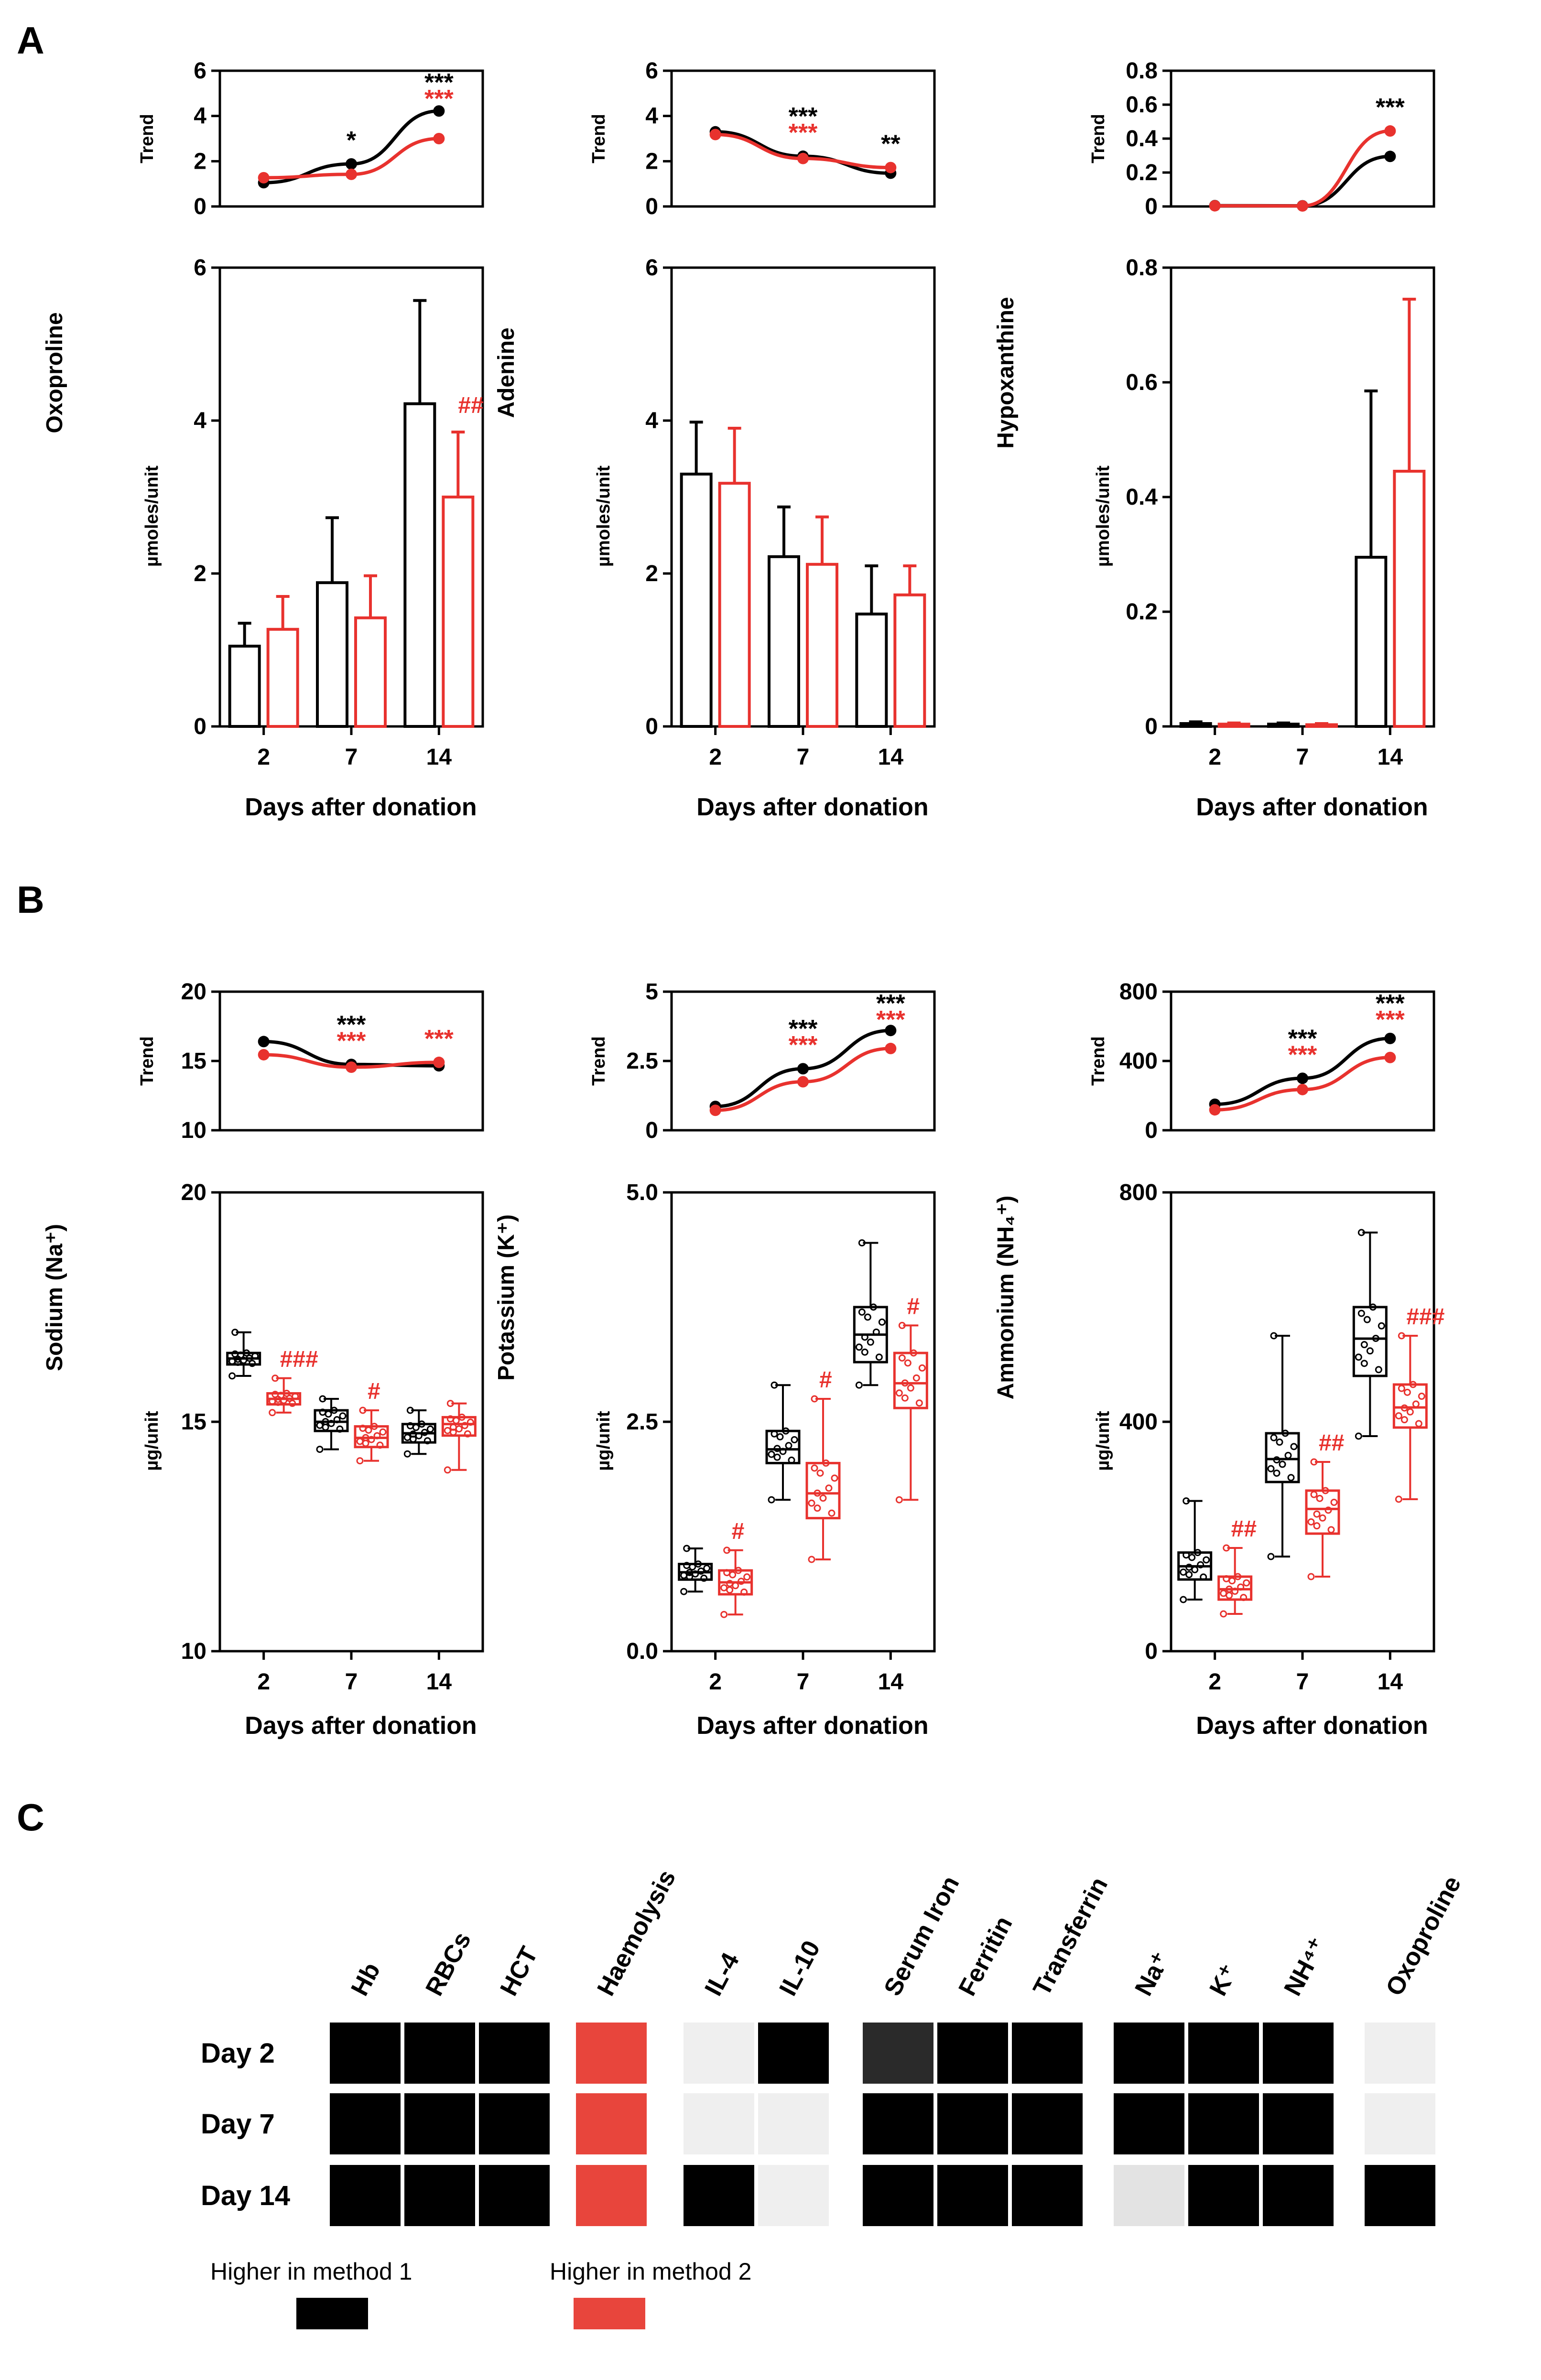 The width and height of the screenshot is (1541, 2380). What do you see at coordinates (599, 1060) in the screenshot?
I see `potassium-trend-label: Trend` at bounding box center [599, 1060].